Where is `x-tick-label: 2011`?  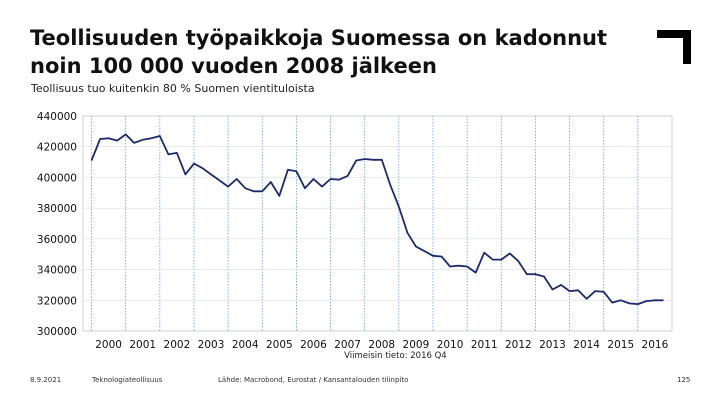
x-tick-label: 2011 is located at coordinates (484, 345).